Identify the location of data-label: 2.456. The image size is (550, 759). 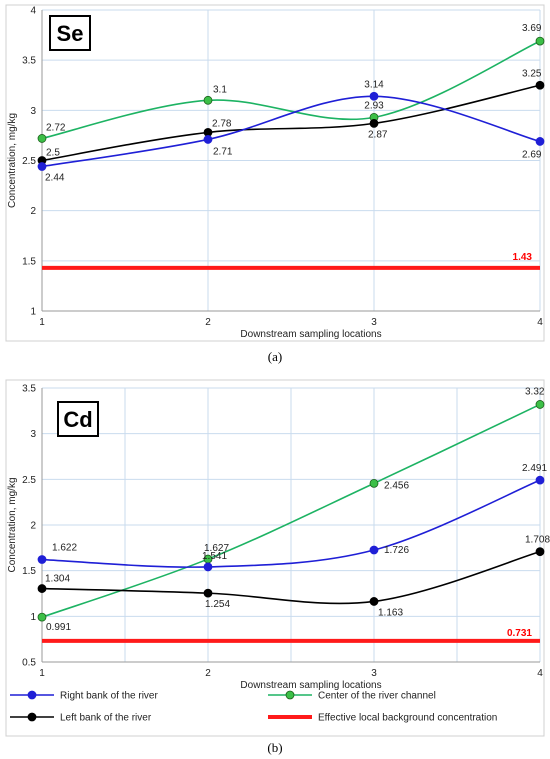
(396, 485).